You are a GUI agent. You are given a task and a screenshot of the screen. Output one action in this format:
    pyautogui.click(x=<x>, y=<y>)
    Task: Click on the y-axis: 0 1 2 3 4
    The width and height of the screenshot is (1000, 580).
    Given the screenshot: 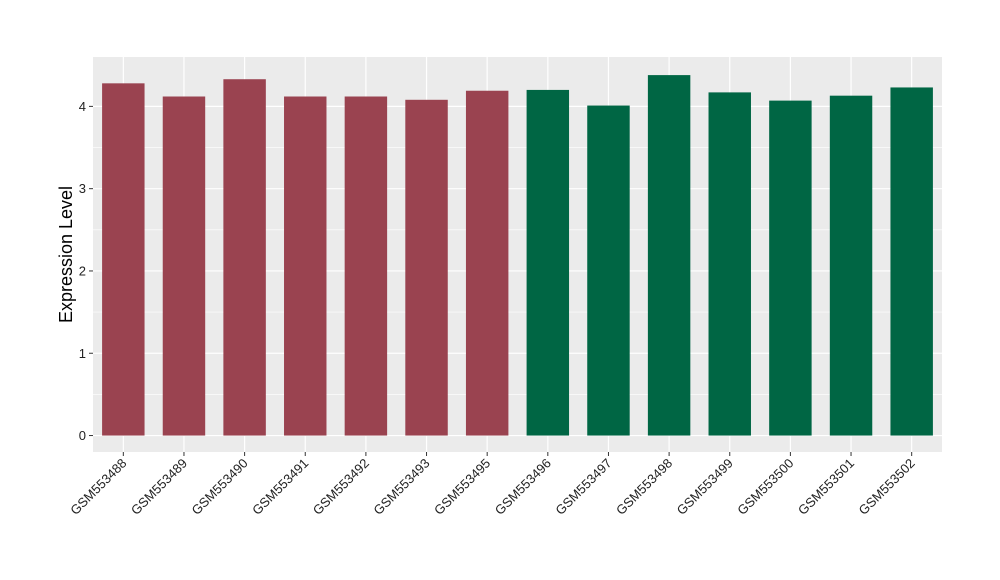 What is the action you would take?
    pyautogui.click(x=86, y=271)
    